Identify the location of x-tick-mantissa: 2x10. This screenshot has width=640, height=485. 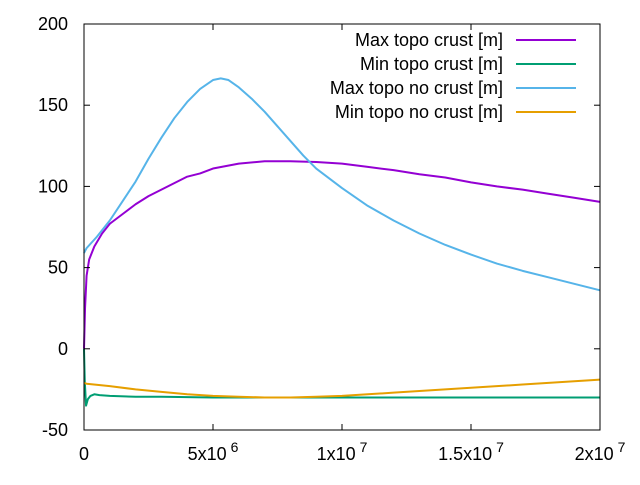
(594, 454).